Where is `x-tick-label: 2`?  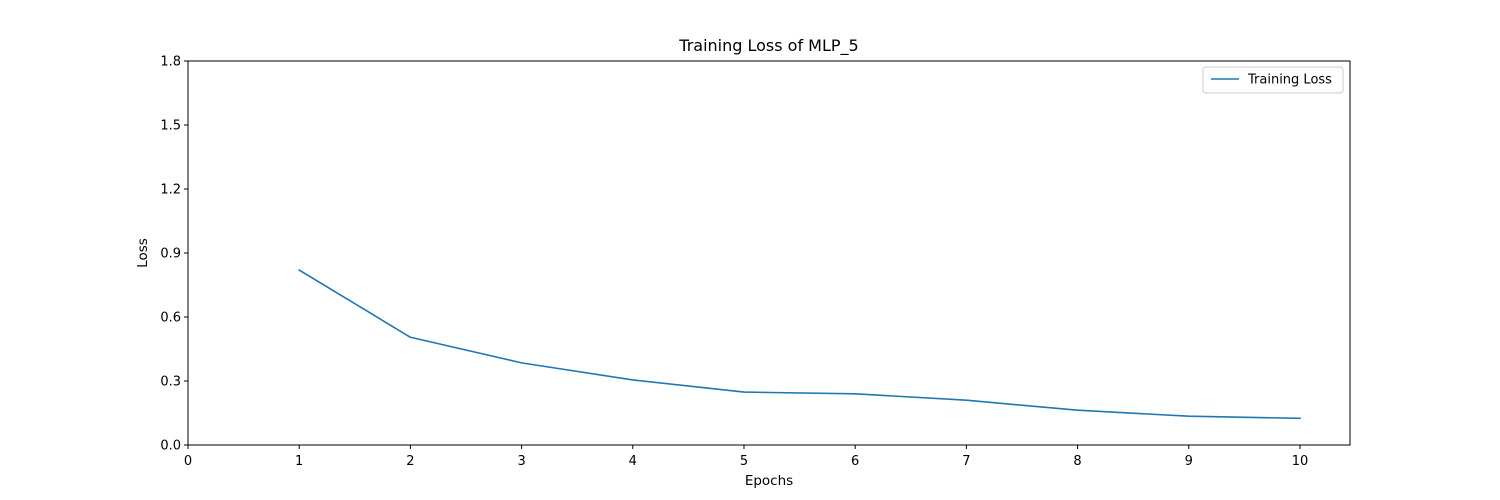
x-tick-label: 2 is located at coordinates (410, 461).